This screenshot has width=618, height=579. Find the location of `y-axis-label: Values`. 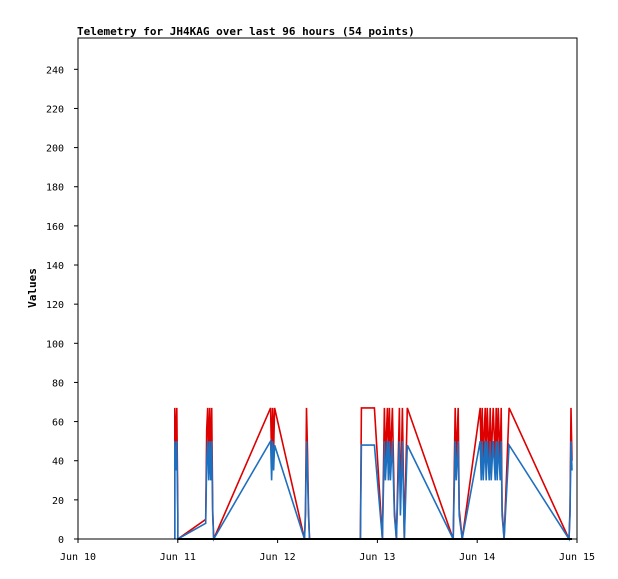

y-axis-label: Values is located at coordinates (32, 288).